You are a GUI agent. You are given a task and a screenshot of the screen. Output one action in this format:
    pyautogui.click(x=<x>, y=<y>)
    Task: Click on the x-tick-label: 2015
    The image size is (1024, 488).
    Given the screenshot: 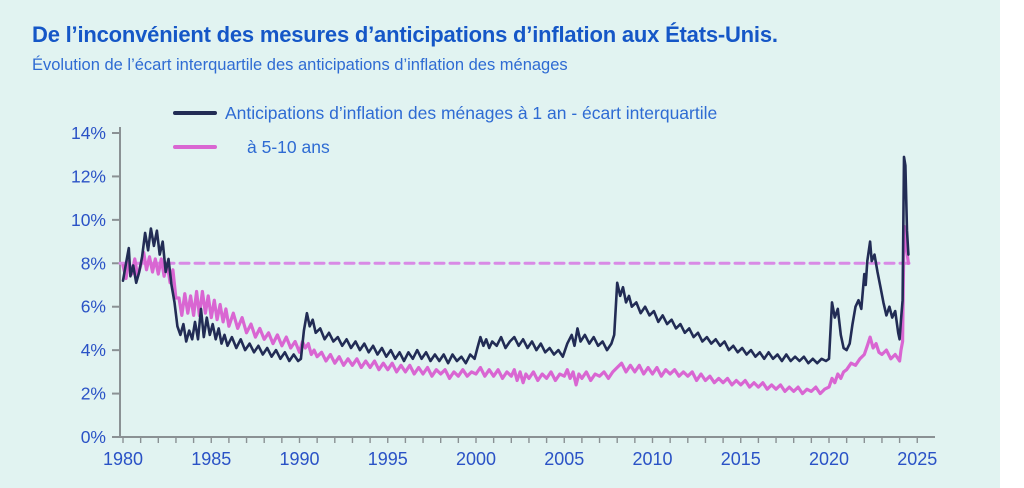 What is the action you would take?
    pyautogui.click(x=741, y=459)
    